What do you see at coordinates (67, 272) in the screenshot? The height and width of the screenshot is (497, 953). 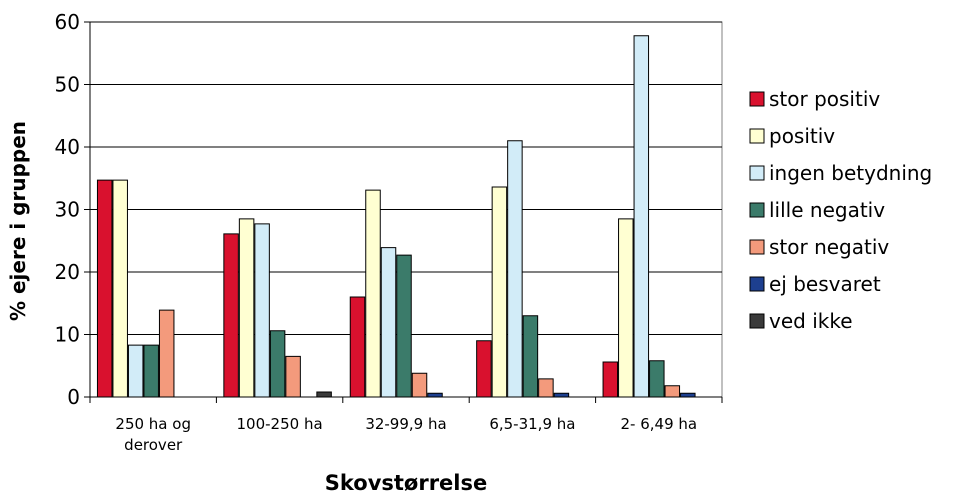 I see `y-tick-label: 20` at bounding box center [67, 272].